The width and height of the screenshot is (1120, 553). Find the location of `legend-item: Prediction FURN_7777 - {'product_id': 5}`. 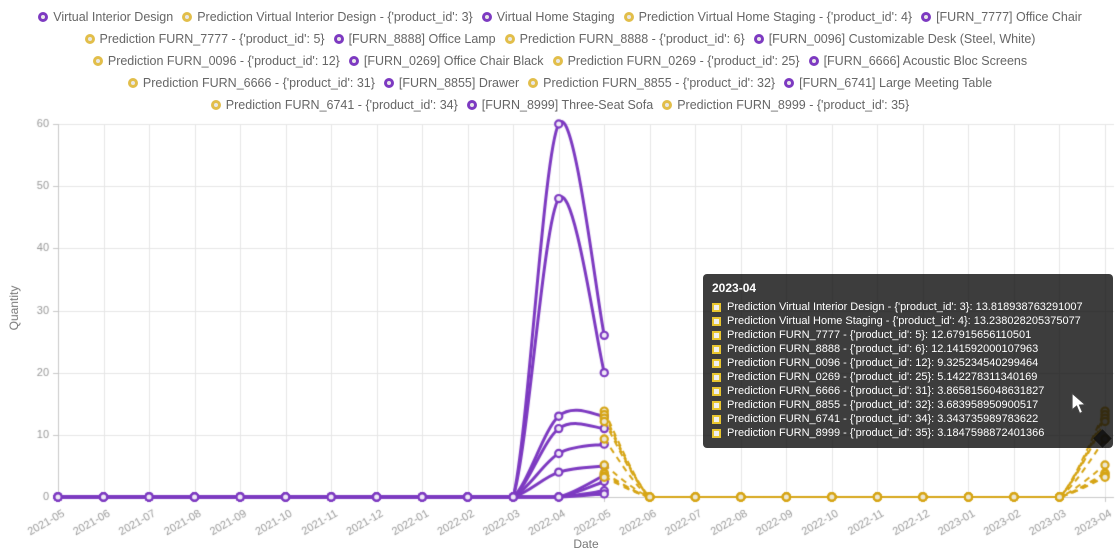

legend-item: Prediction FURN_7777 - {'product_id': 5} is located at coordinates (204, 39).